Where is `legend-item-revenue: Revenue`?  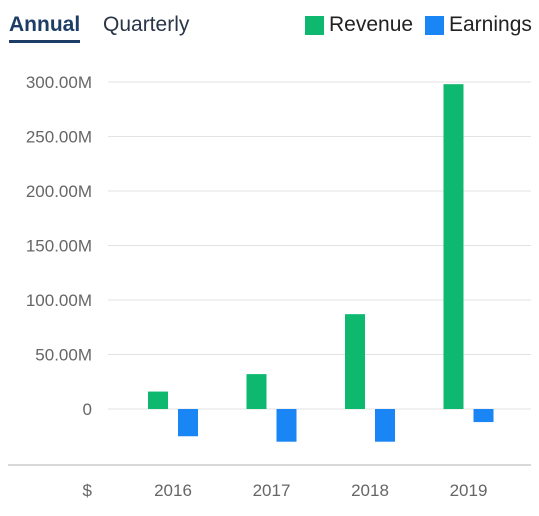 legend-item-revenue: Revenue is located at coordinates (359, 25).